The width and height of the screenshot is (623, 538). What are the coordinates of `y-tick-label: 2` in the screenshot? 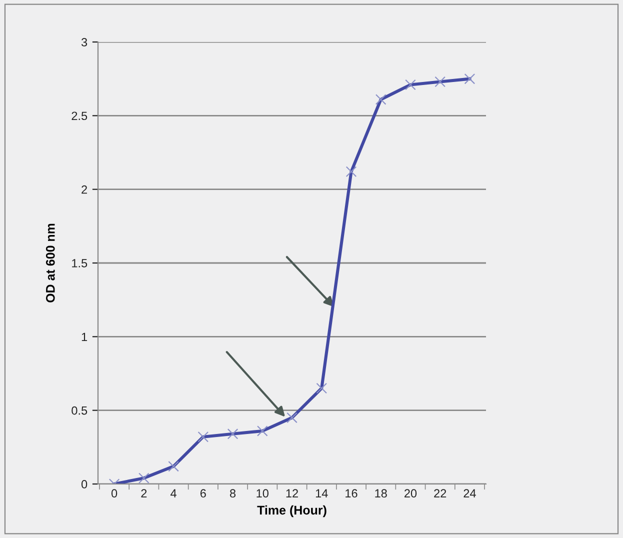 It's located at (84, 189).